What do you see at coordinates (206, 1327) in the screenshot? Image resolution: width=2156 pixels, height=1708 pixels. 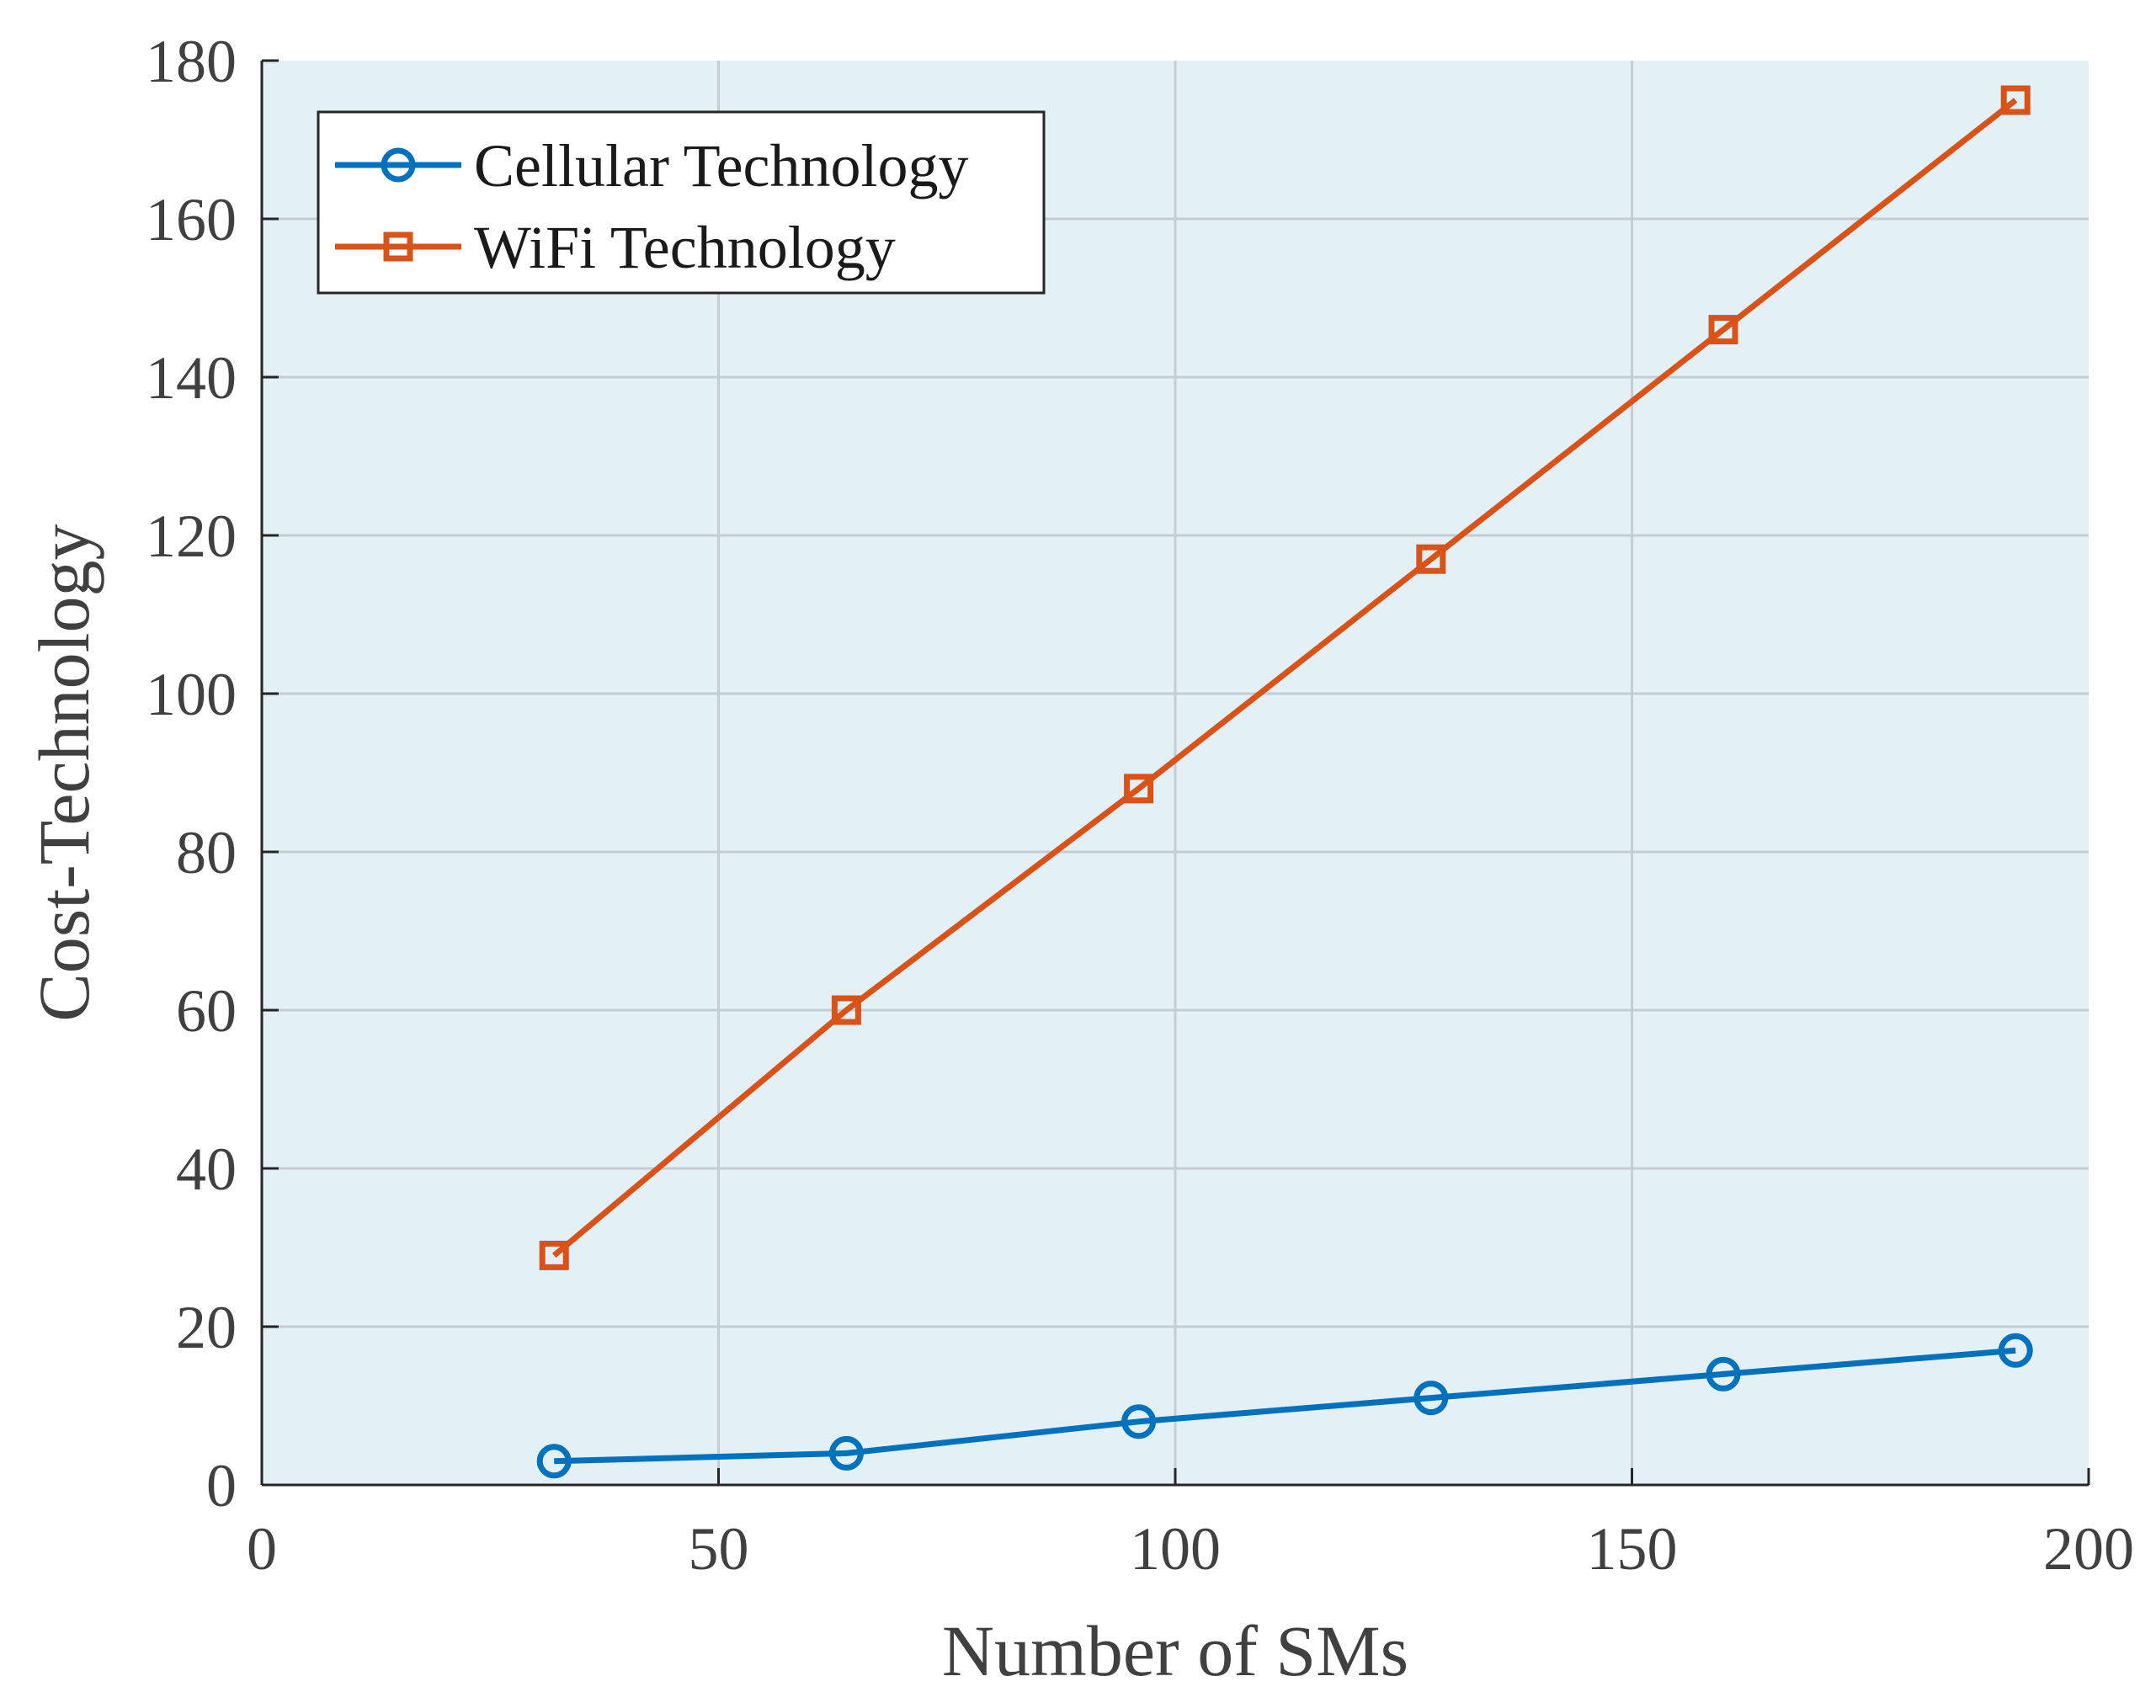 I see `y-tick-label: 20` at bounding box center [206, 1327].